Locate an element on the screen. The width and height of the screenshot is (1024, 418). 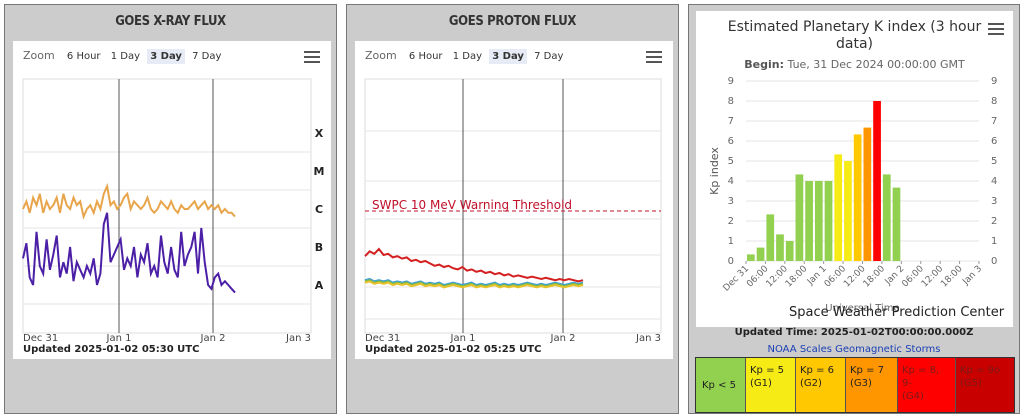
swpc-credit: Space Weather Prediction Center is located at coordinates (897, 312).